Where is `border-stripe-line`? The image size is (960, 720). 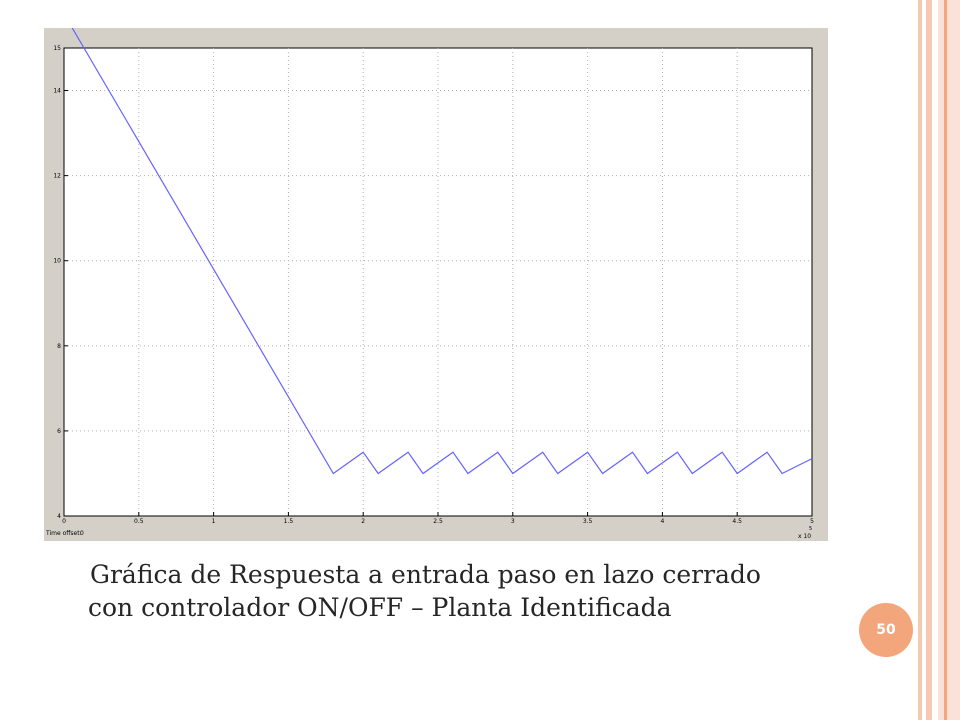 border-stripe-line is located at coordinates (945, 360).